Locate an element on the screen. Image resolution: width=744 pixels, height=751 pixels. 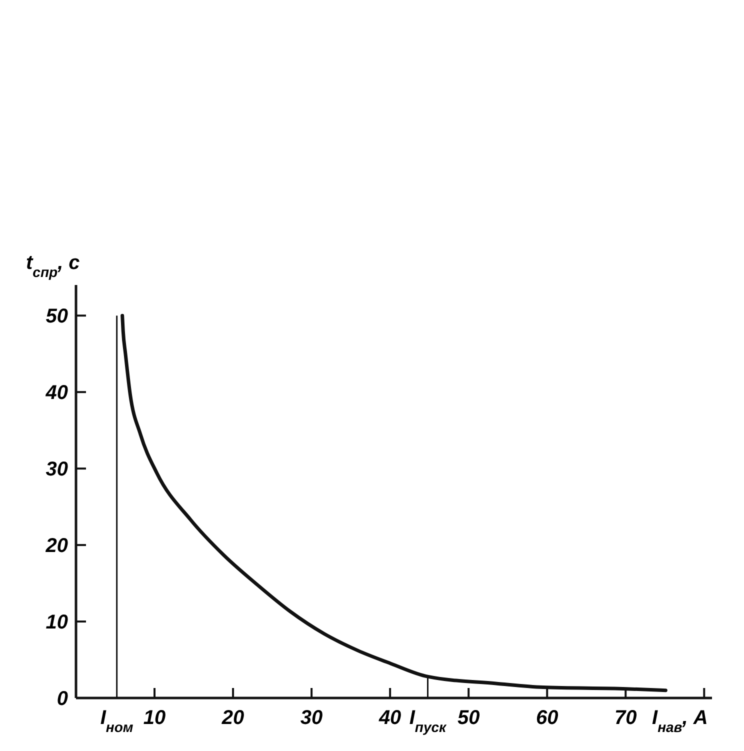
ref-line-label: I$_{пуск}$ is located at coordinates (428, 721).